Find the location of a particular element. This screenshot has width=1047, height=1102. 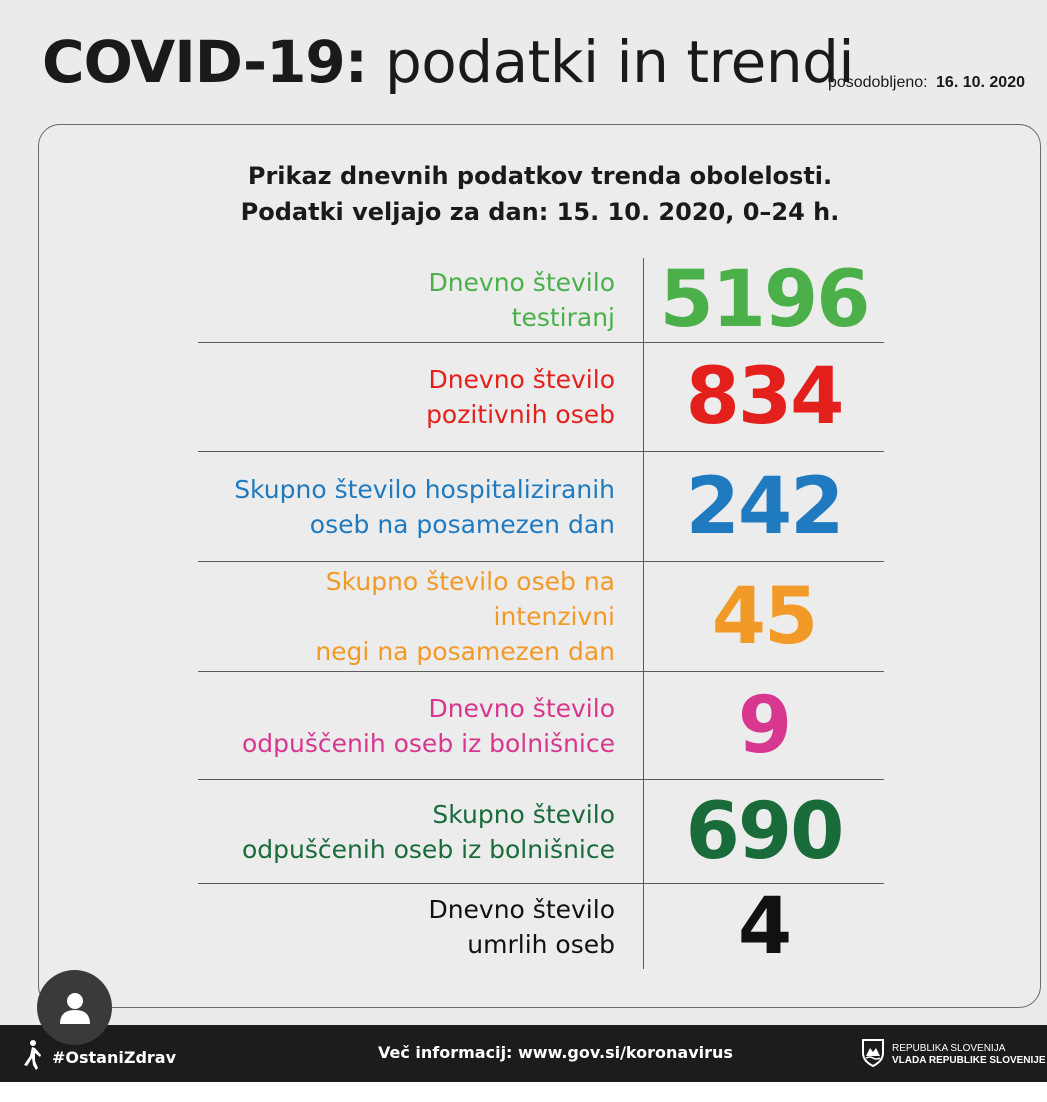

more-info-link: Več informacij: www.gov.si/koronavirus is located at coordinates (555, 1052).